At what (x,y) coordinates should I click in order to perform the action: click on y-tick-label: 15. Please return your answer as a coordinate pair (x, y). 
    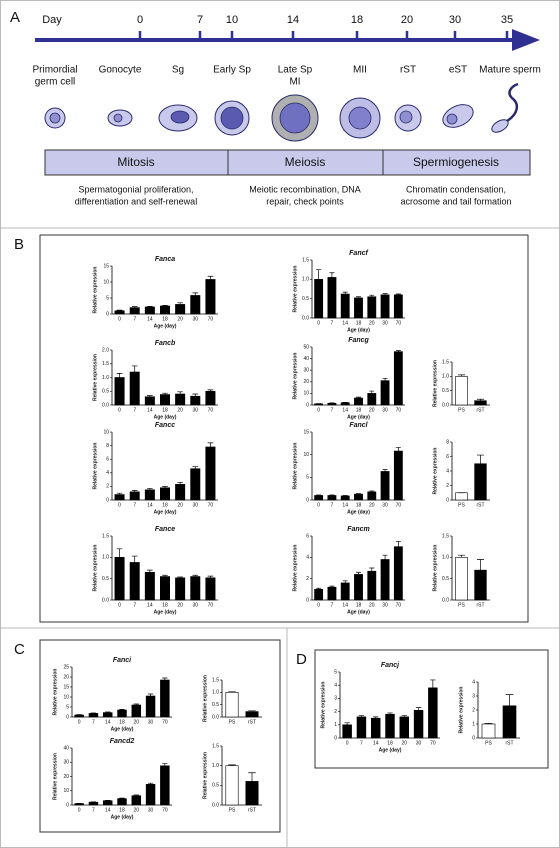
    Looking at the image, I should click on (66, 687).